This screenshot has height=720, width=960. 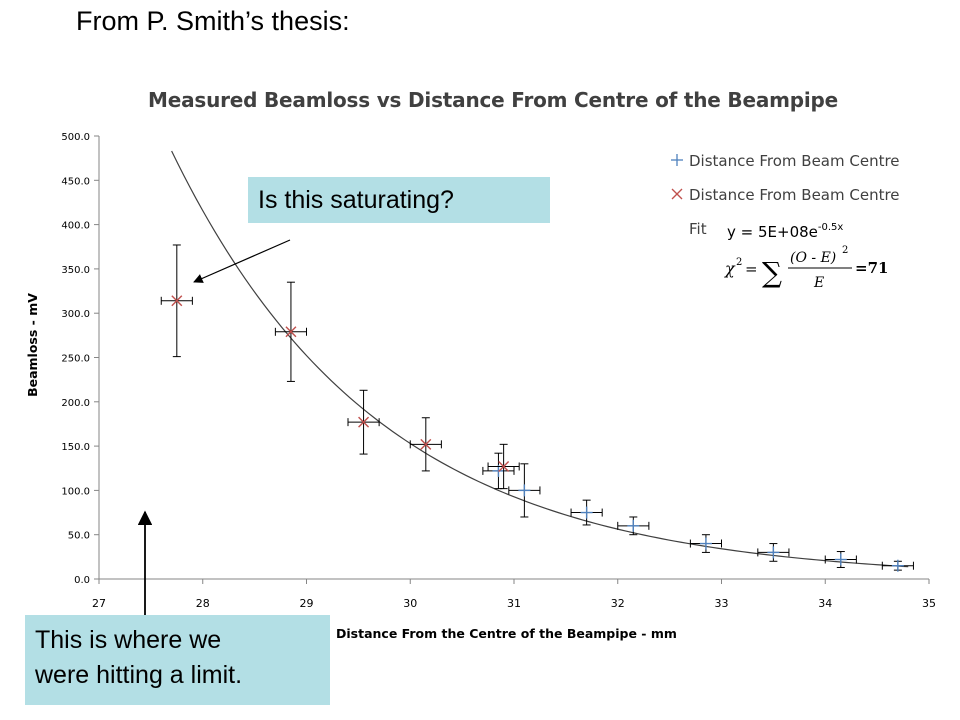 I want to click on sum-symbol: ∑, so click(x=772, y=272).